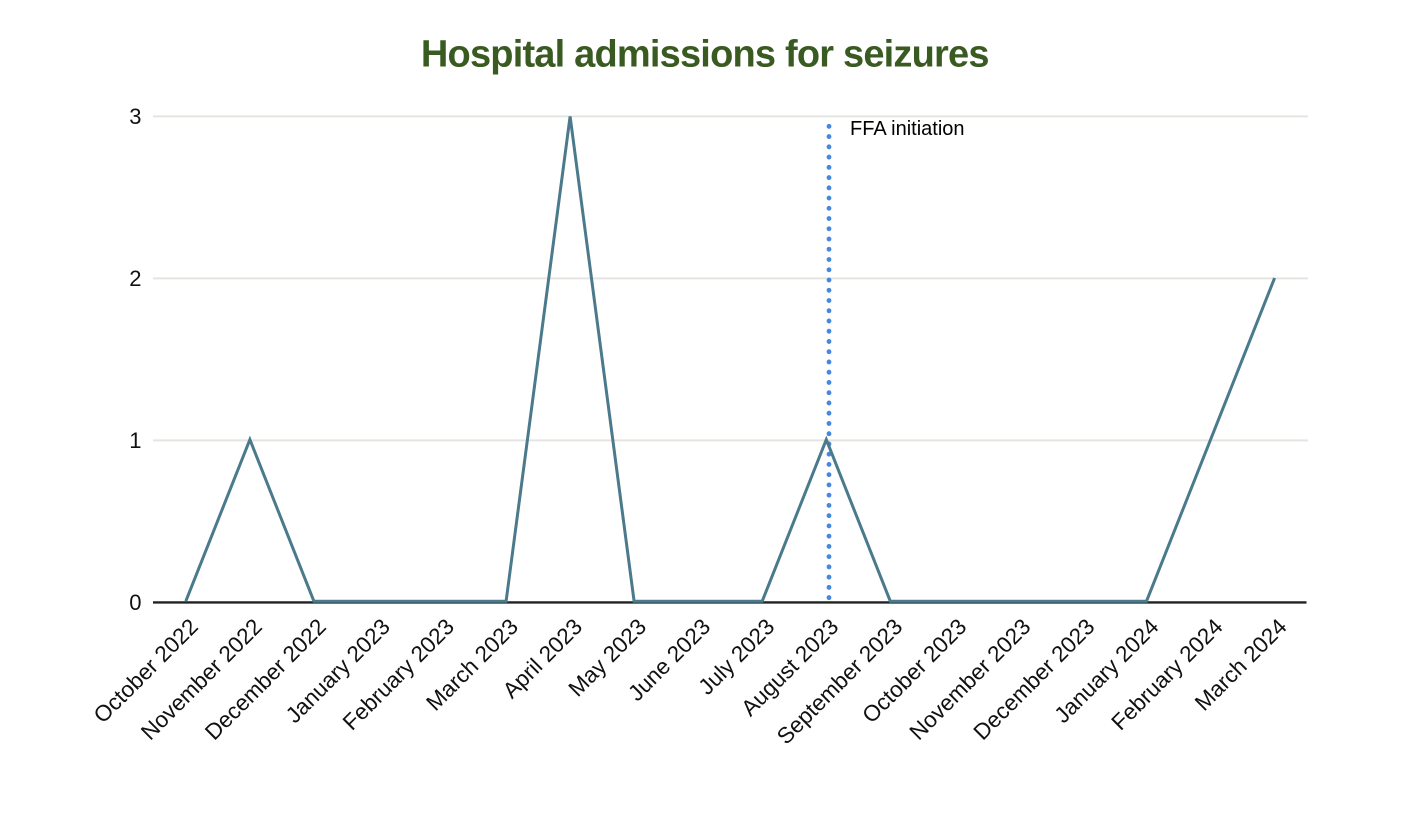 Image resolution: width=1424 pixels, height=818 pixels. What do you see at coordinates (135, 116) in the screenshot?
I see `svg-text: 3` at bounding box center [135, 116].